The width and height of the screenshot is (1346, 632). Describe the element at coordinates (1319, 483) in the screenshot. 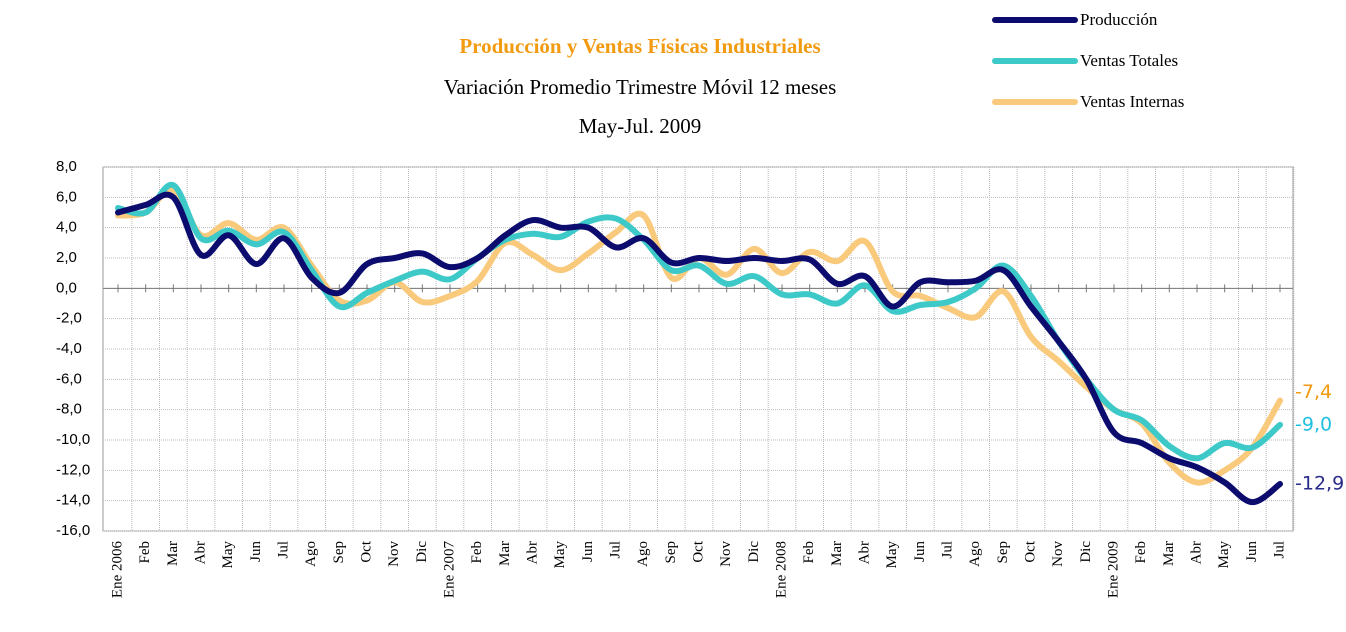

I see `end-label: -12,9` at that location.